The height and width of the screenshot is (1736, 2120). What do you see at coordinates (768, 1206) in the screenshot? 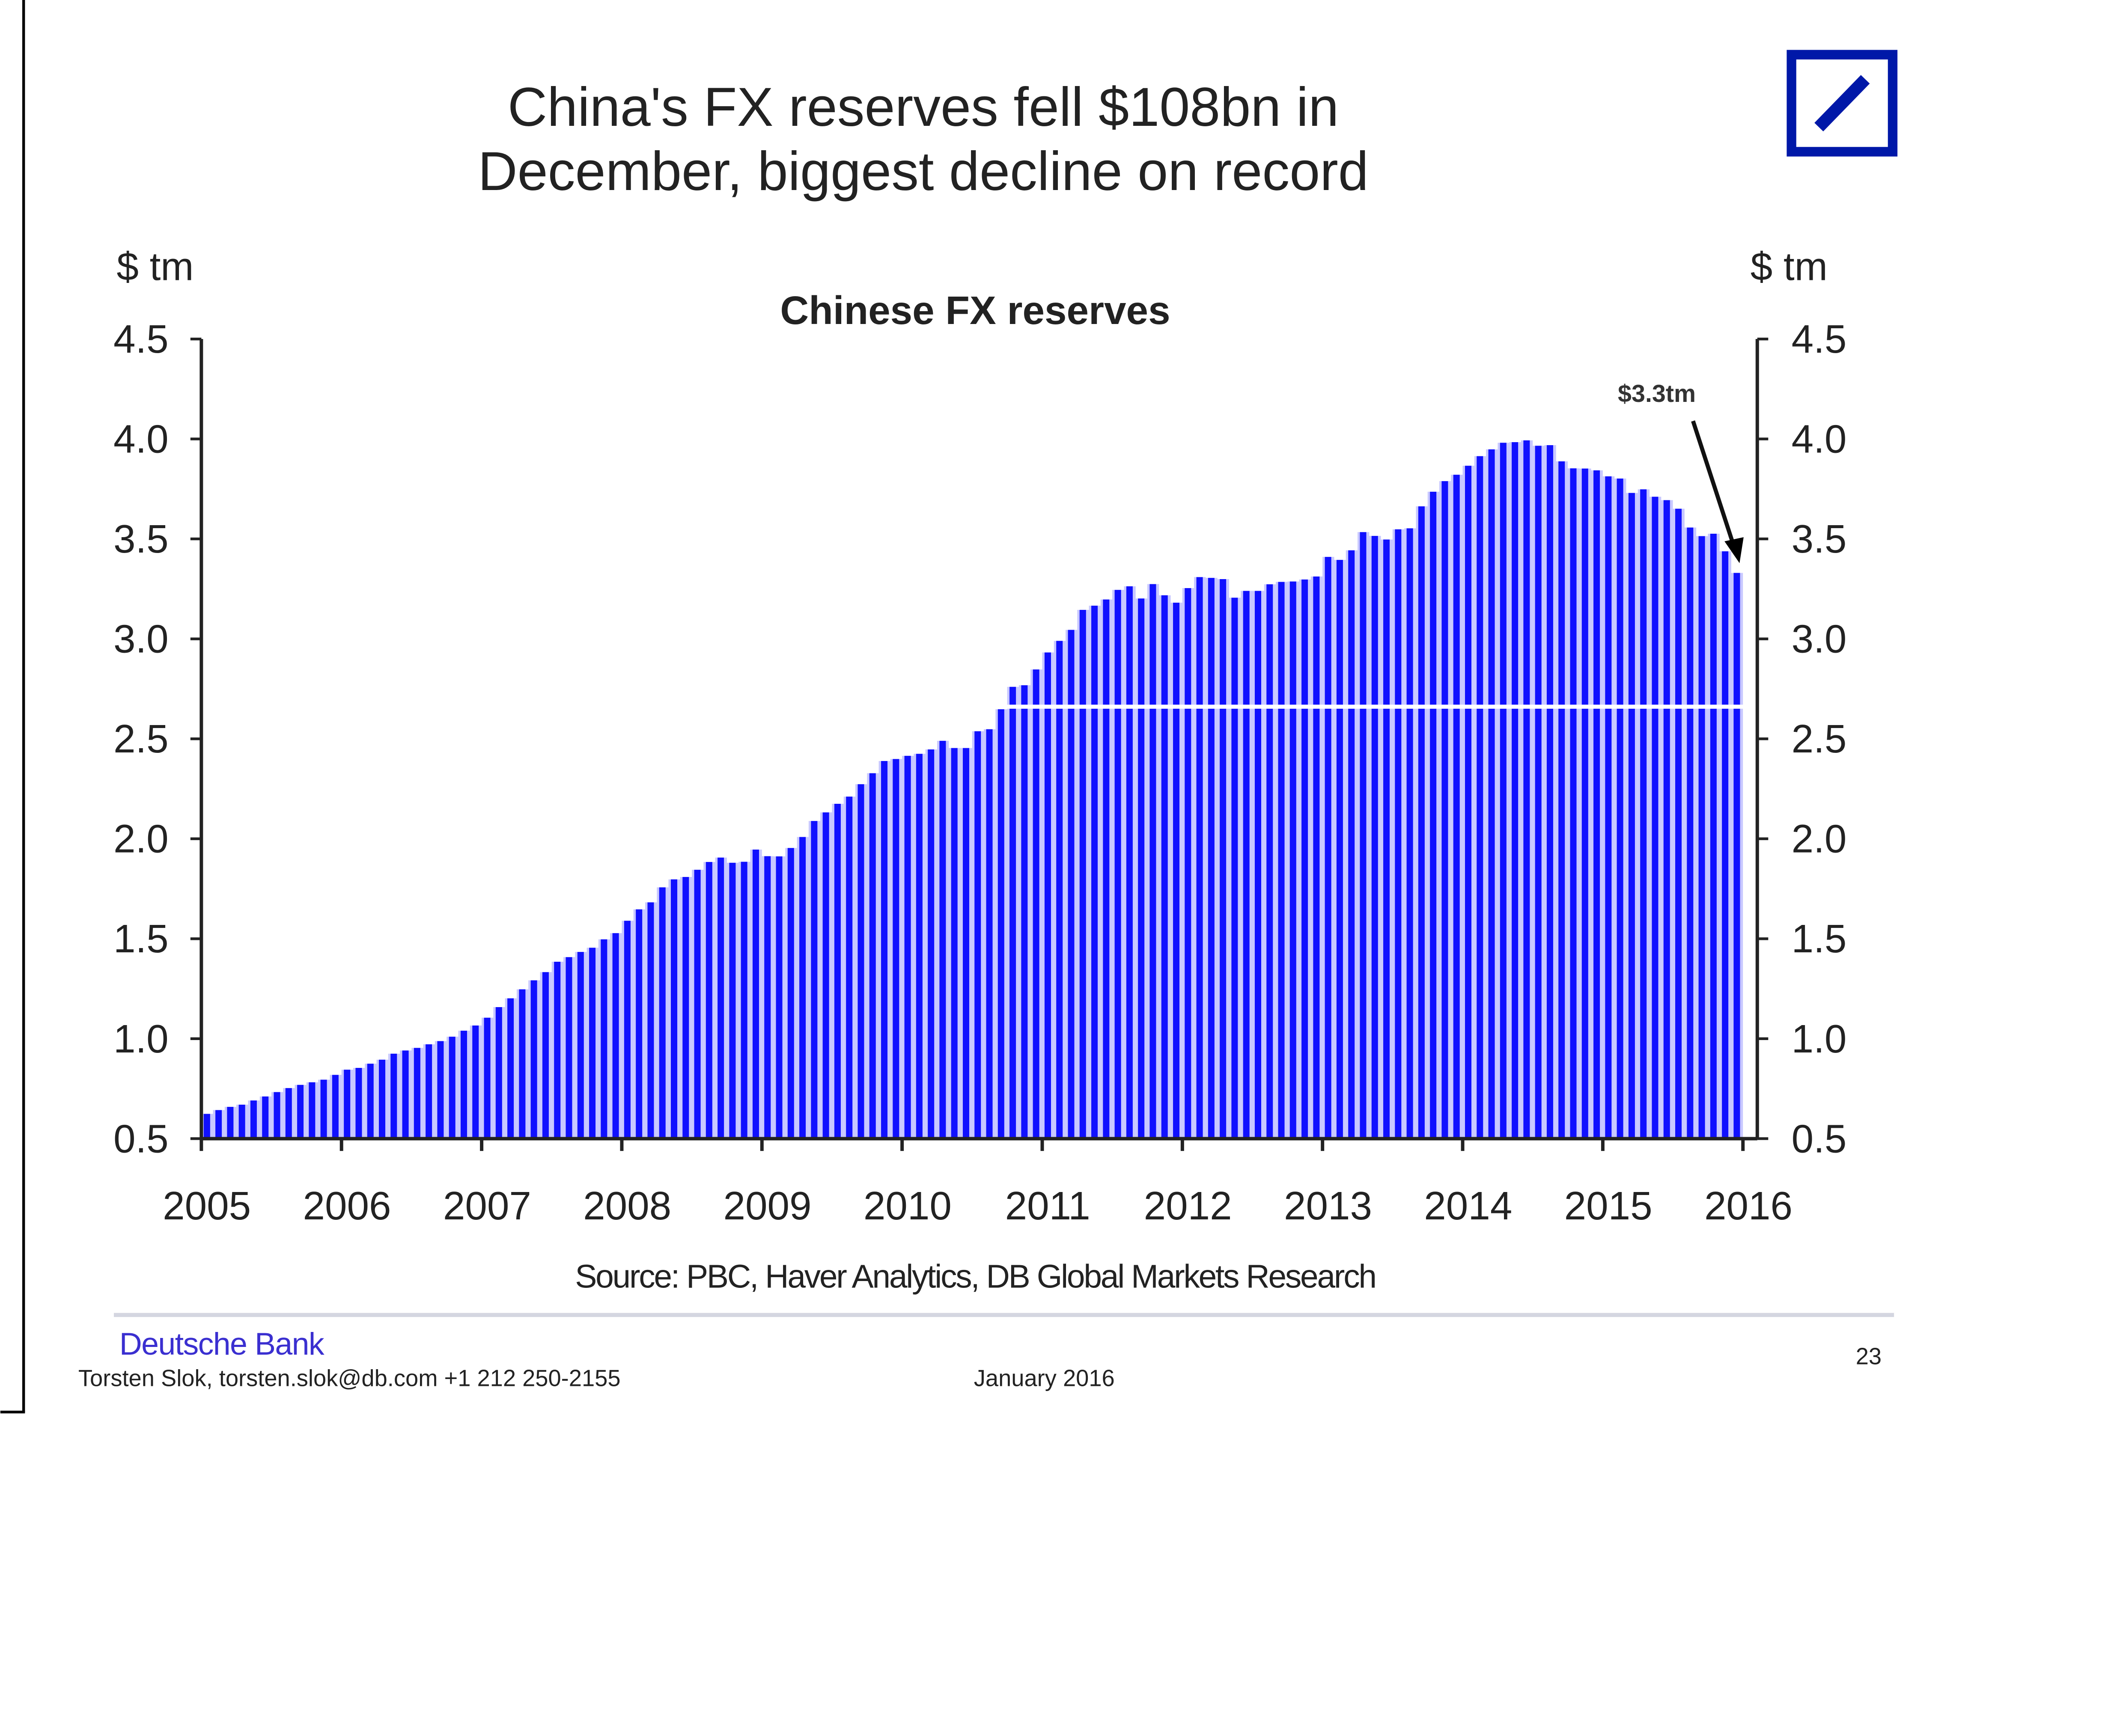
I see `x-tick-label: 2009` at bounding box center [768, 1206].